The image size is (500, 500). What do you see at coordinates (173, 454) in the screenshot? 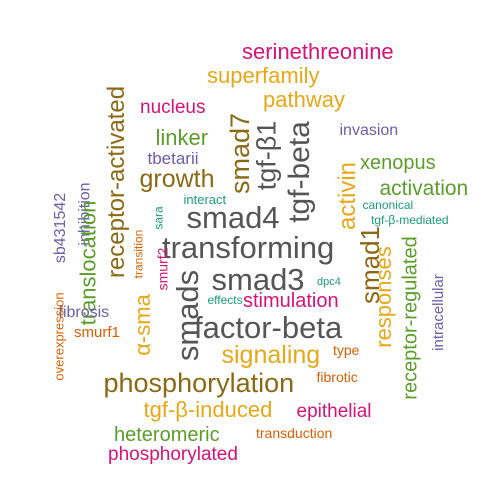
I see `word-phosphorylated: phosphorylated` at bounding box center [173, 454].